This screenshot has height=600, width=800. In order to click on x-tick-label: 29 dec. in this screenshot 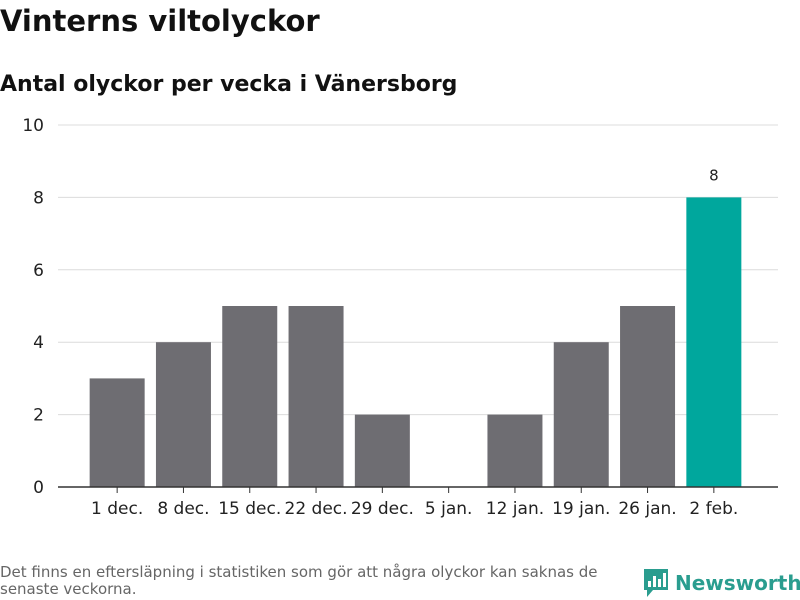, I will do `click(382, 509)`.